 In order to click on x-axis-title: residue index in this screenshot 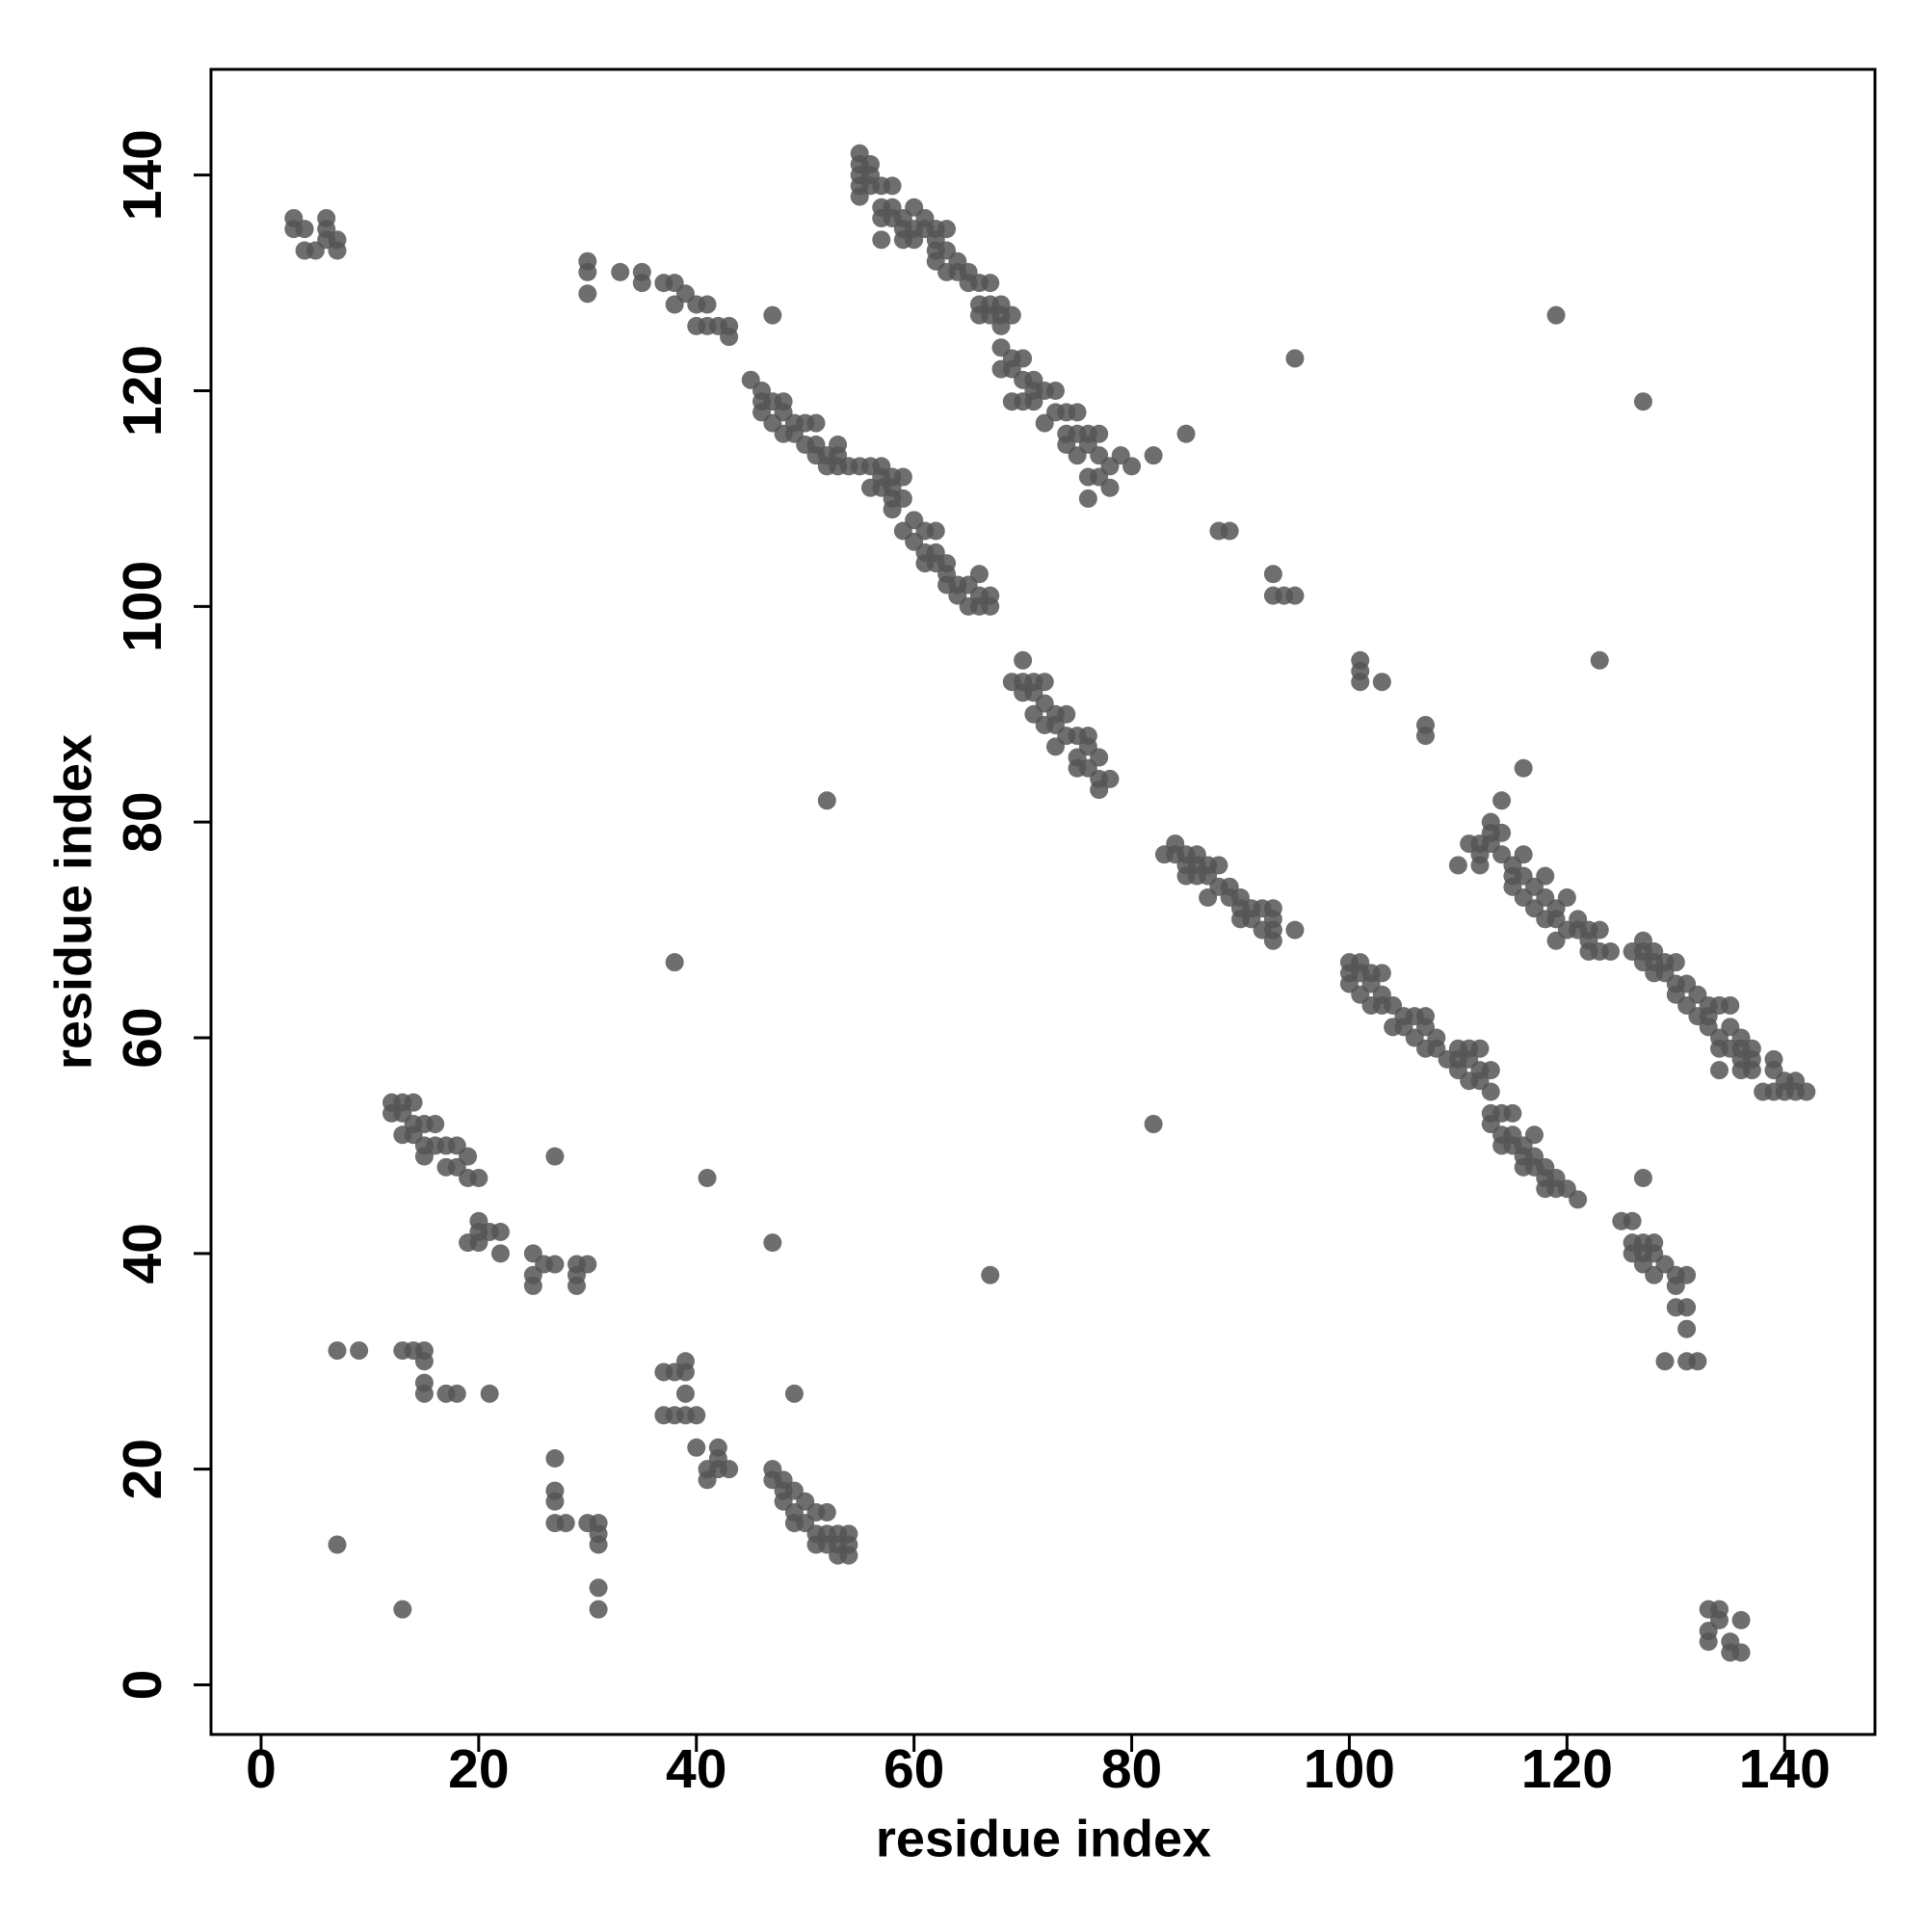, I will do `click(1043, 1838)`.